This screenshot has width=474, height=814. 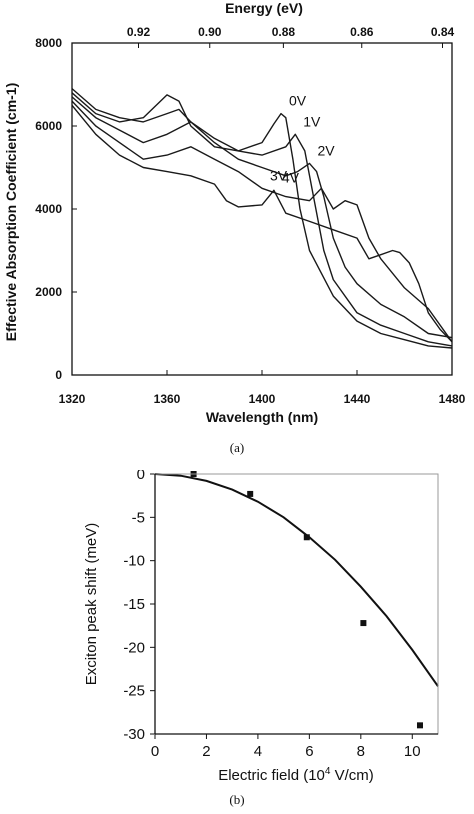 I want to click on y-tick-label-b: -5, so click(x=138, y=517).